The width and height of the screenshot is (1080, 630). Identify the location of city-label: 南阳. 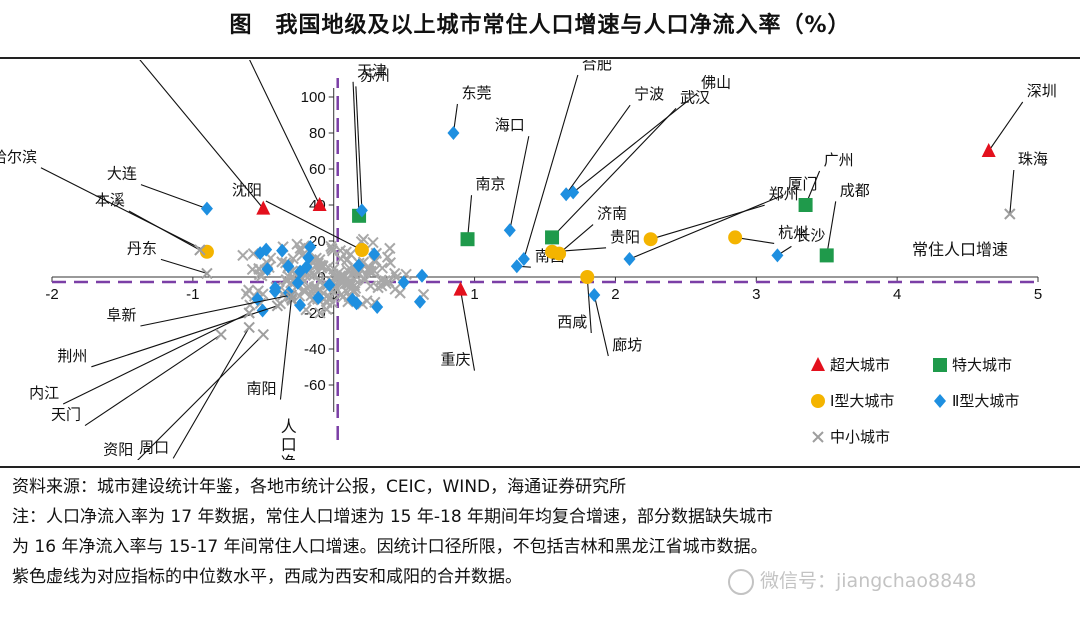
(261, 389).